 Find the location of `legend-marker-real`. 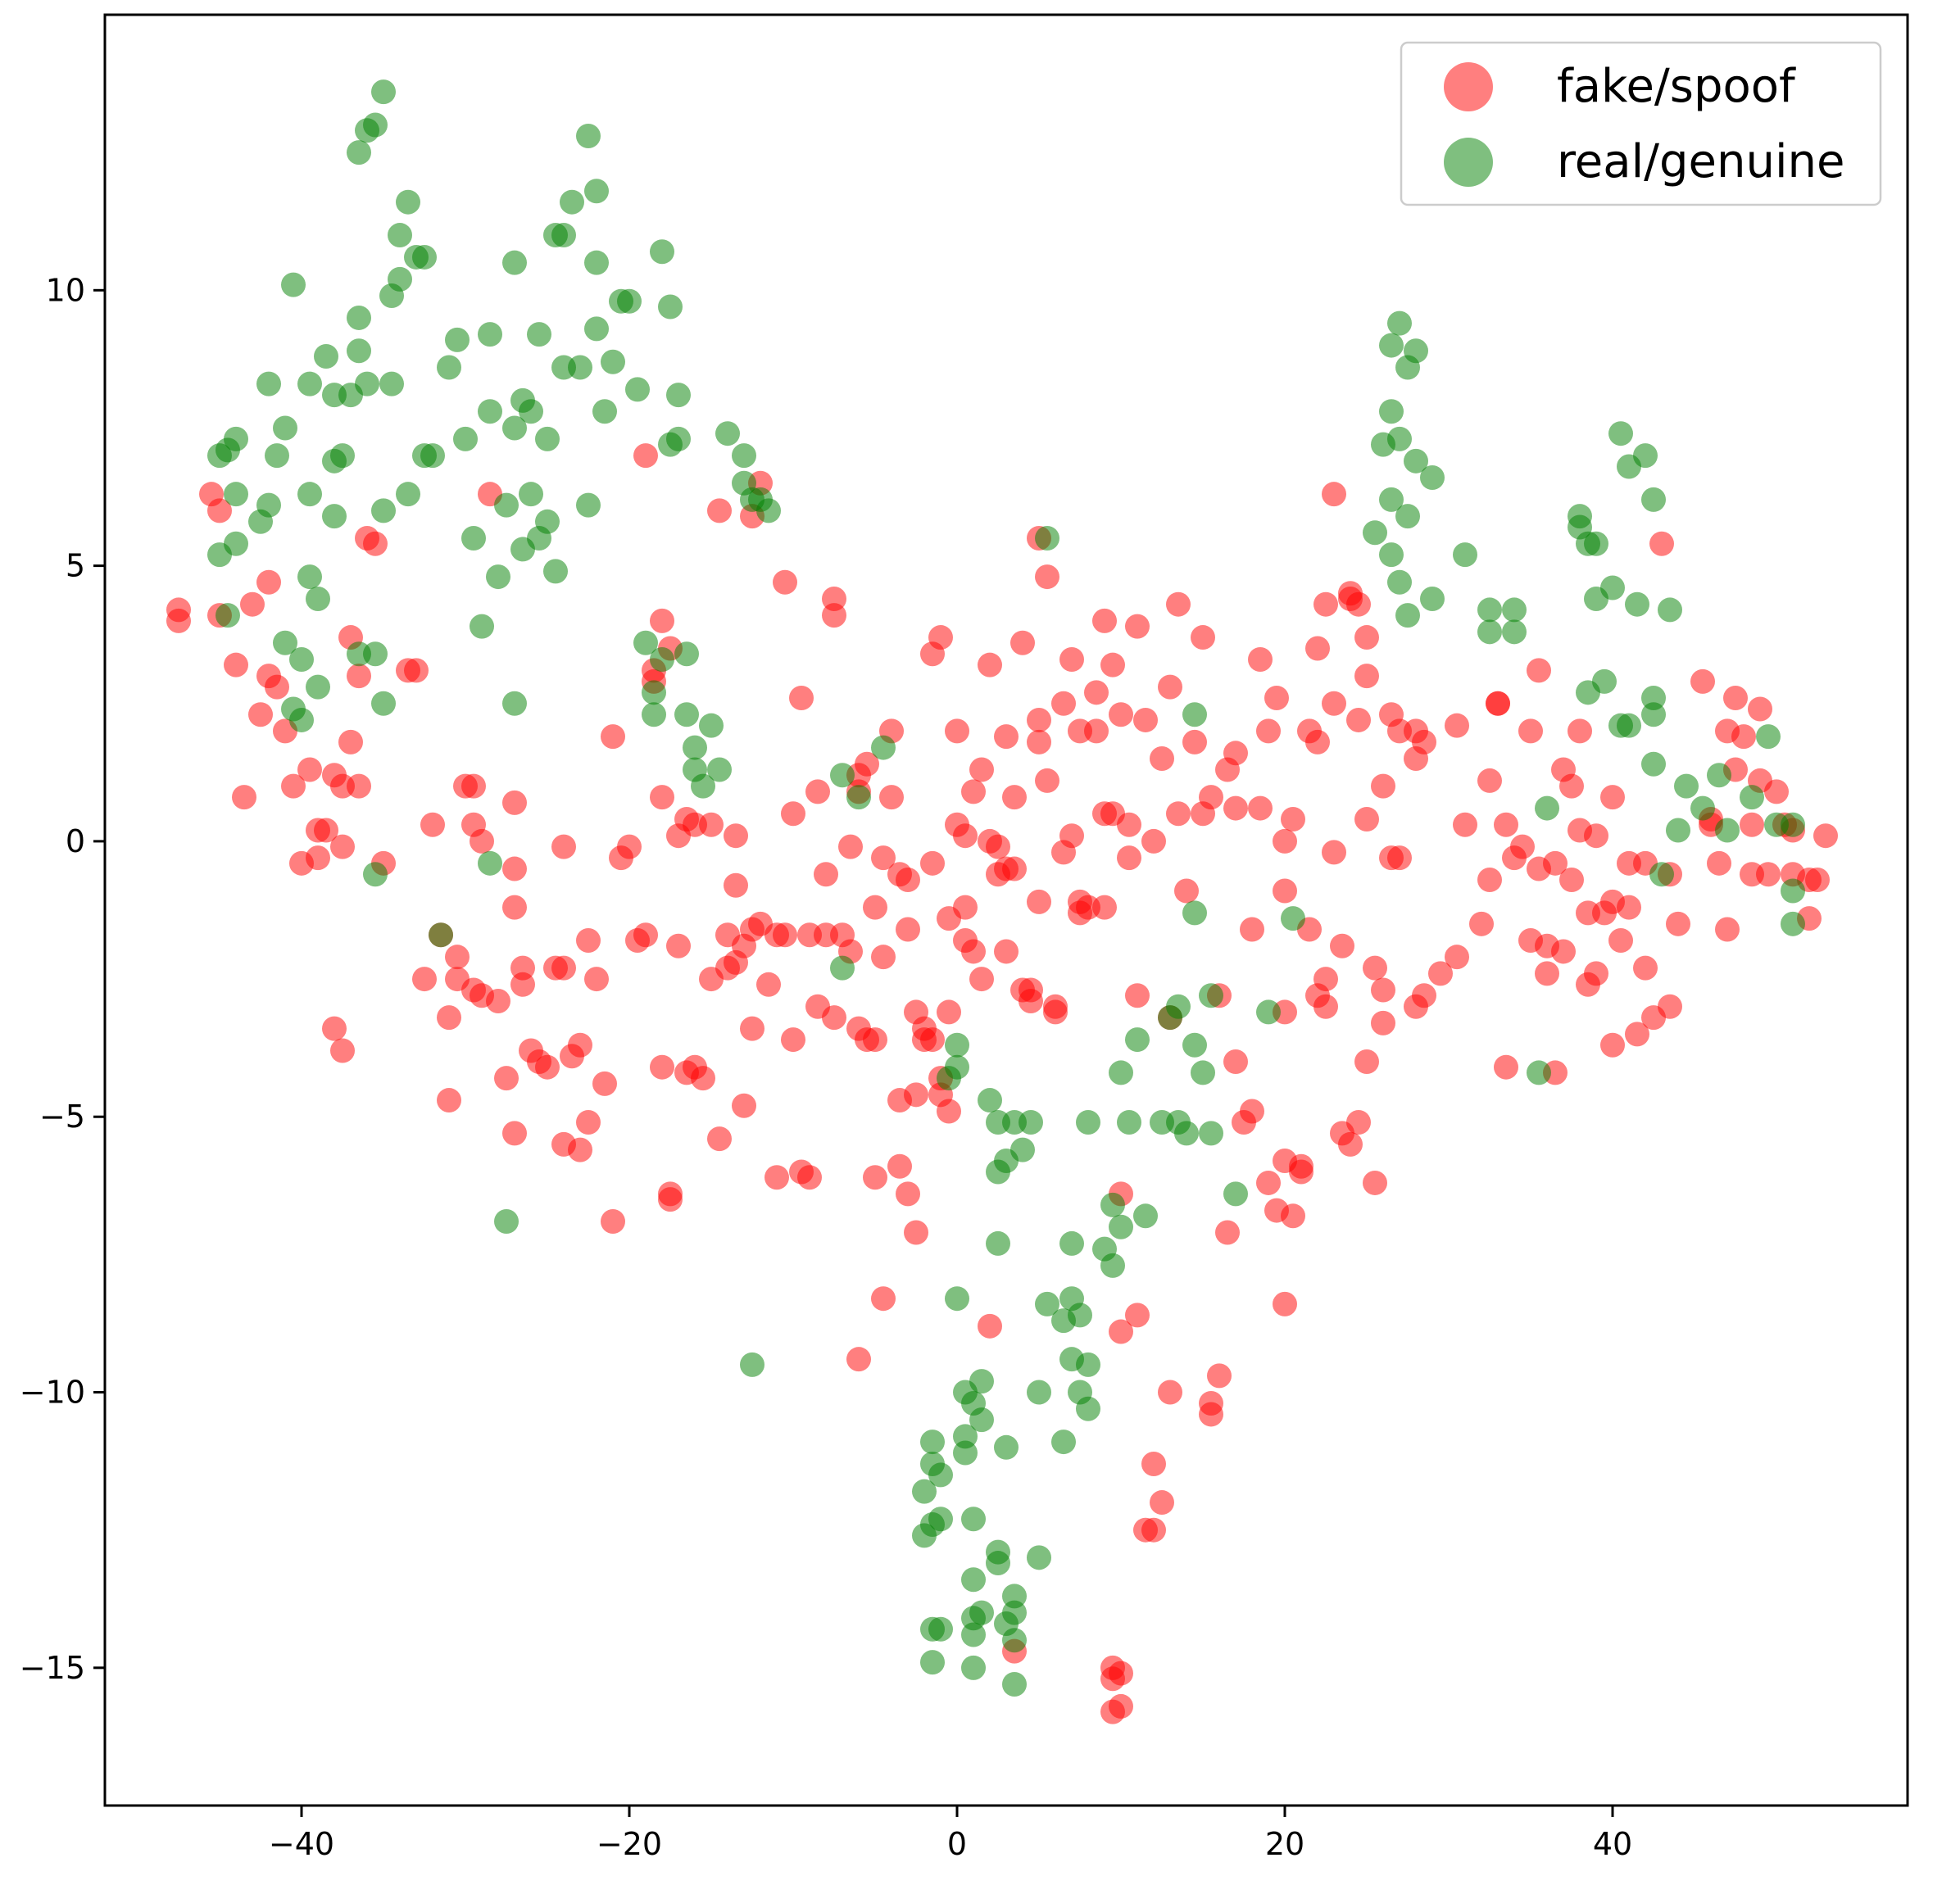

legend-marker-real is located at coordinates (1468, 162).